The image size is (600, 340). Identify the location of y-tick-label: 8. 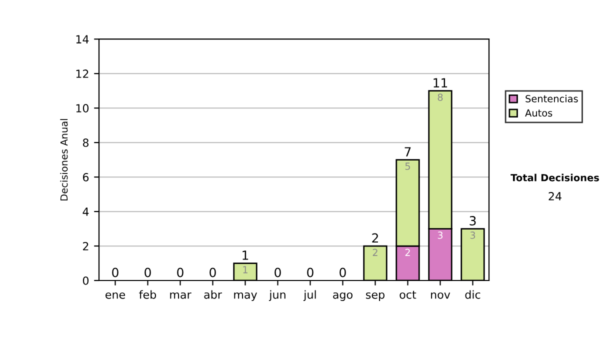
(85, 142).